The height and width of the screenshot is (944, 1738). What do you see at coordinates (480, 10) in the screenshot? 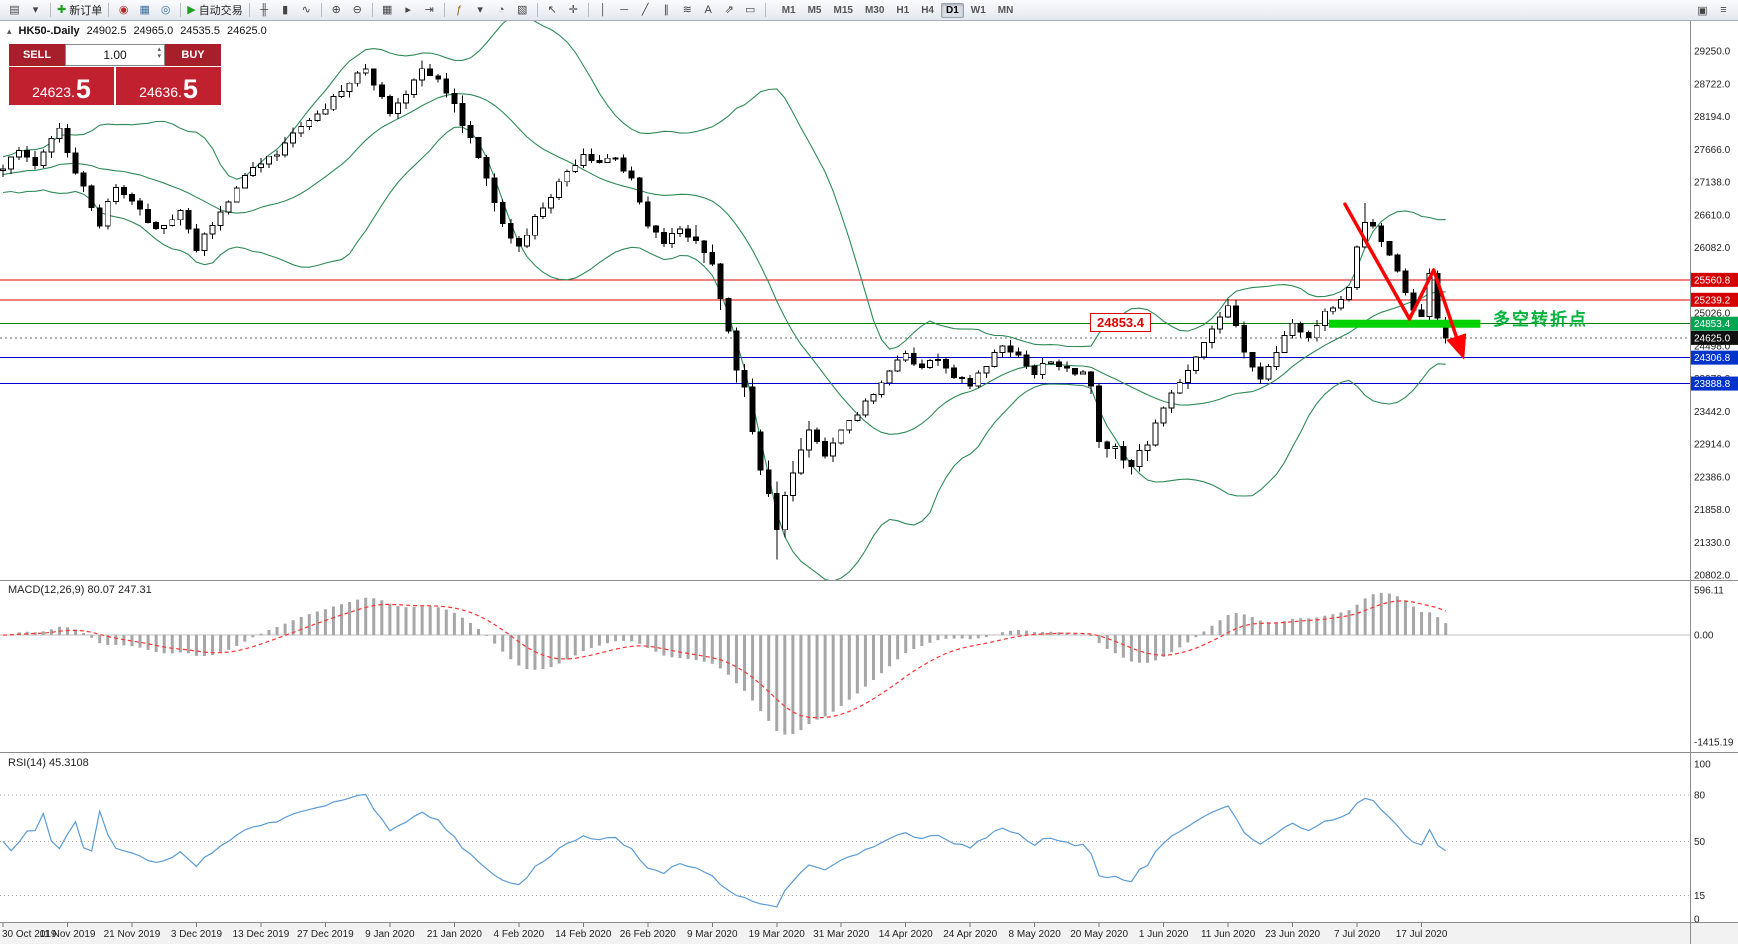
I see `indicators-dropdown-icon: ▾` at bounding box center [480, 10].